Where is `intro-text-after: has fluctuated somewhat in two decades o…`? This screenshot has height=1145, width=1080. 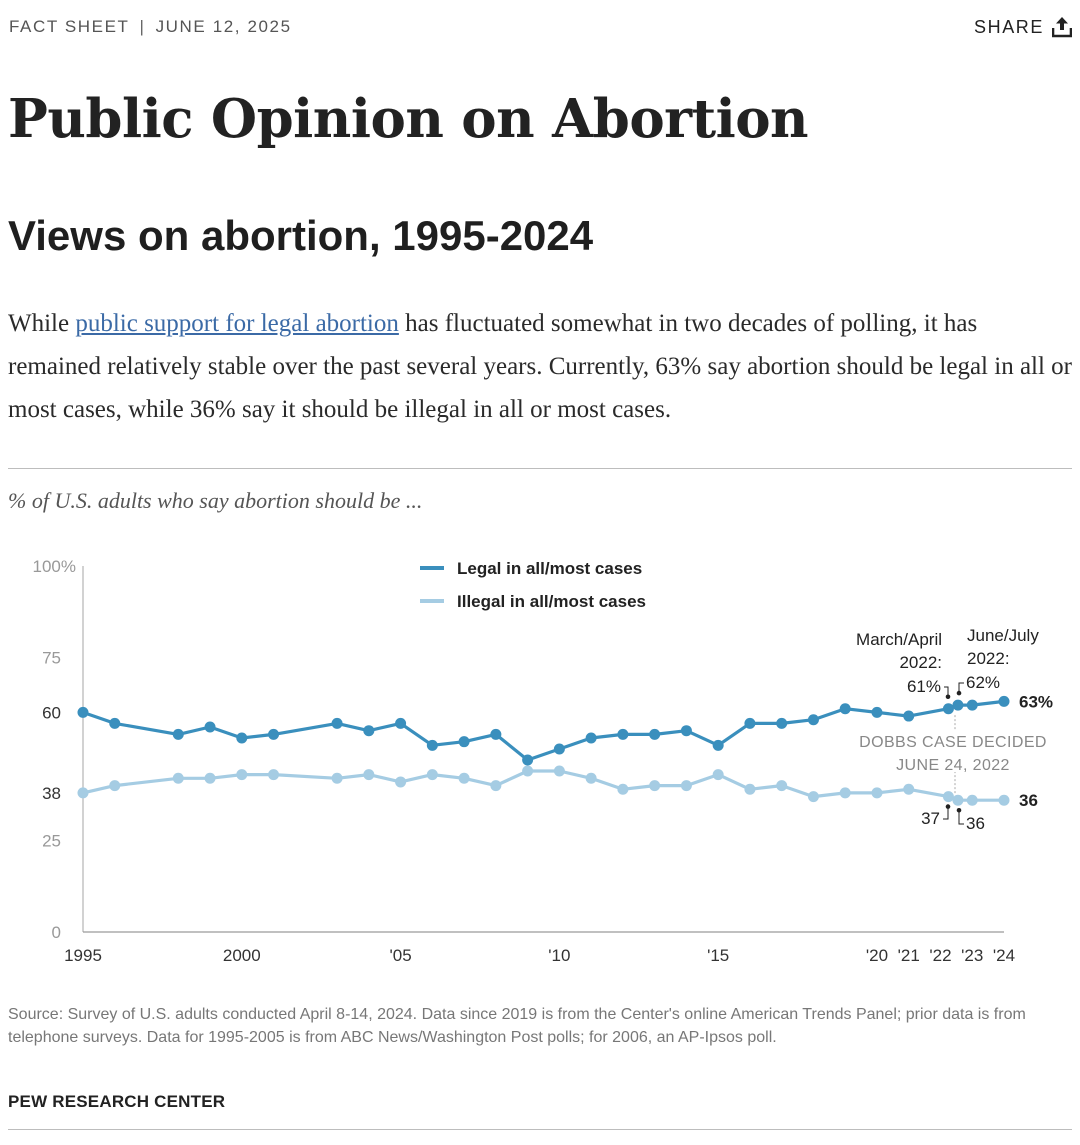
intro-text-after: has fluctuated somewhat in two decades o… is located at coordinates (540, 366).